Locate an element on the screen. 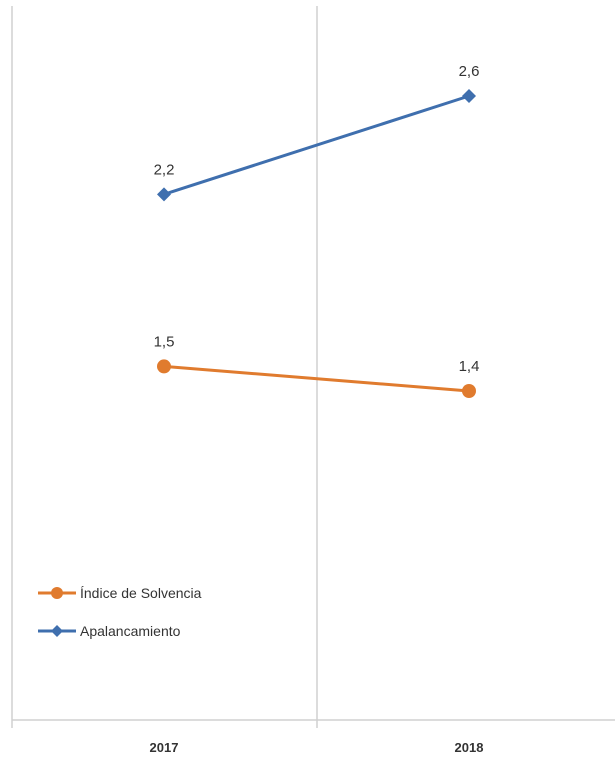 The image size is (615, 763). legend: Índice de Solvencia Apalancamiento is located at coordinates (120, 612).